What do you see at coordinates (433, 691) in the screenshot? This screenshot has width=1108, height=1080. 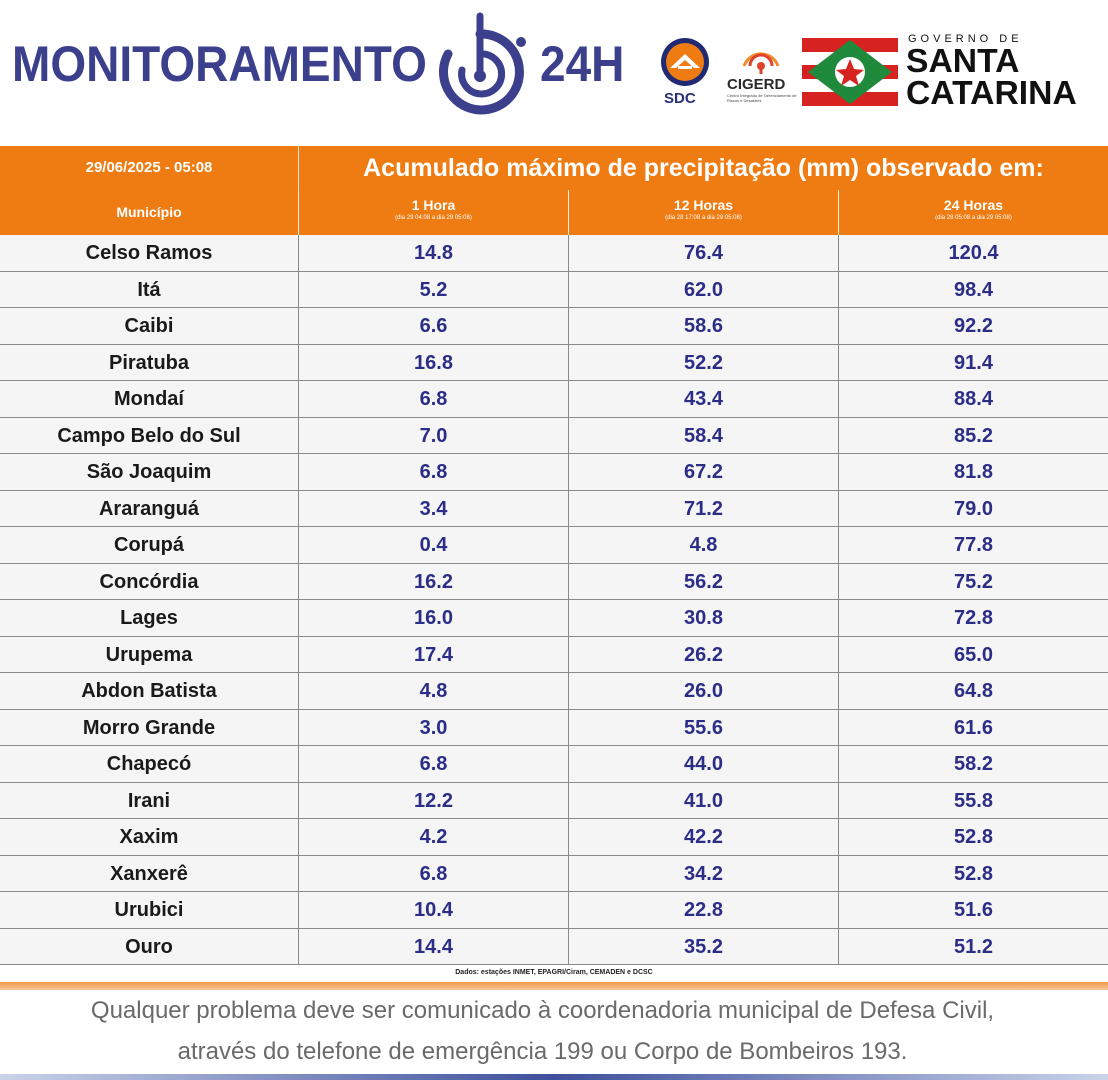 I see `value-1h: 4.8` at bounding box center [433, 691].